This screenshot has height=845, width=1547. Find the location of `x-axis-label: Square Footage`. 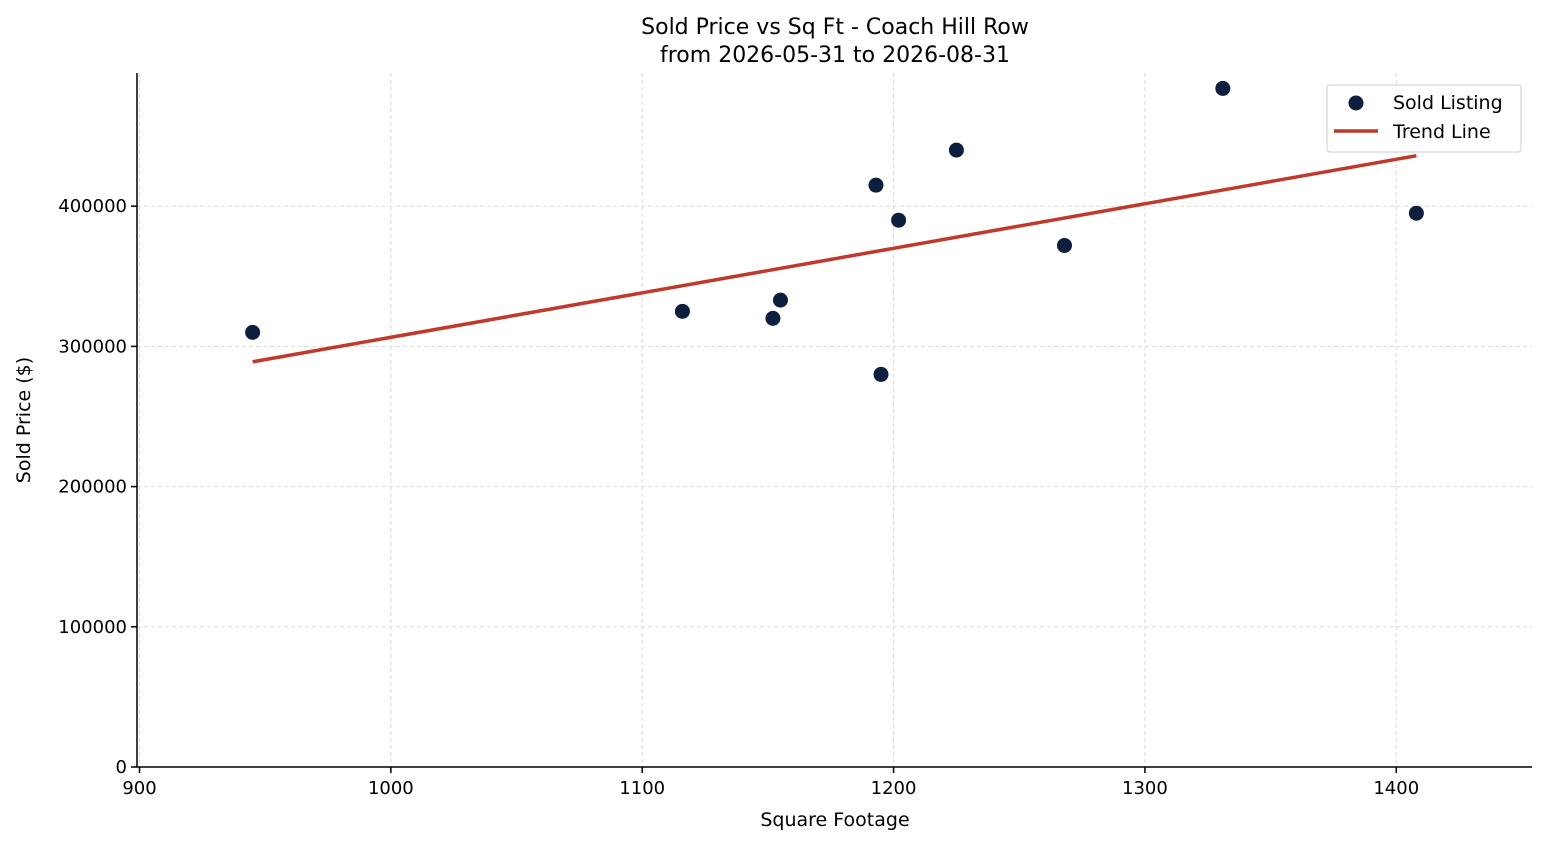

x-axis-label: Square Footage is located at coordinates (834, 820).